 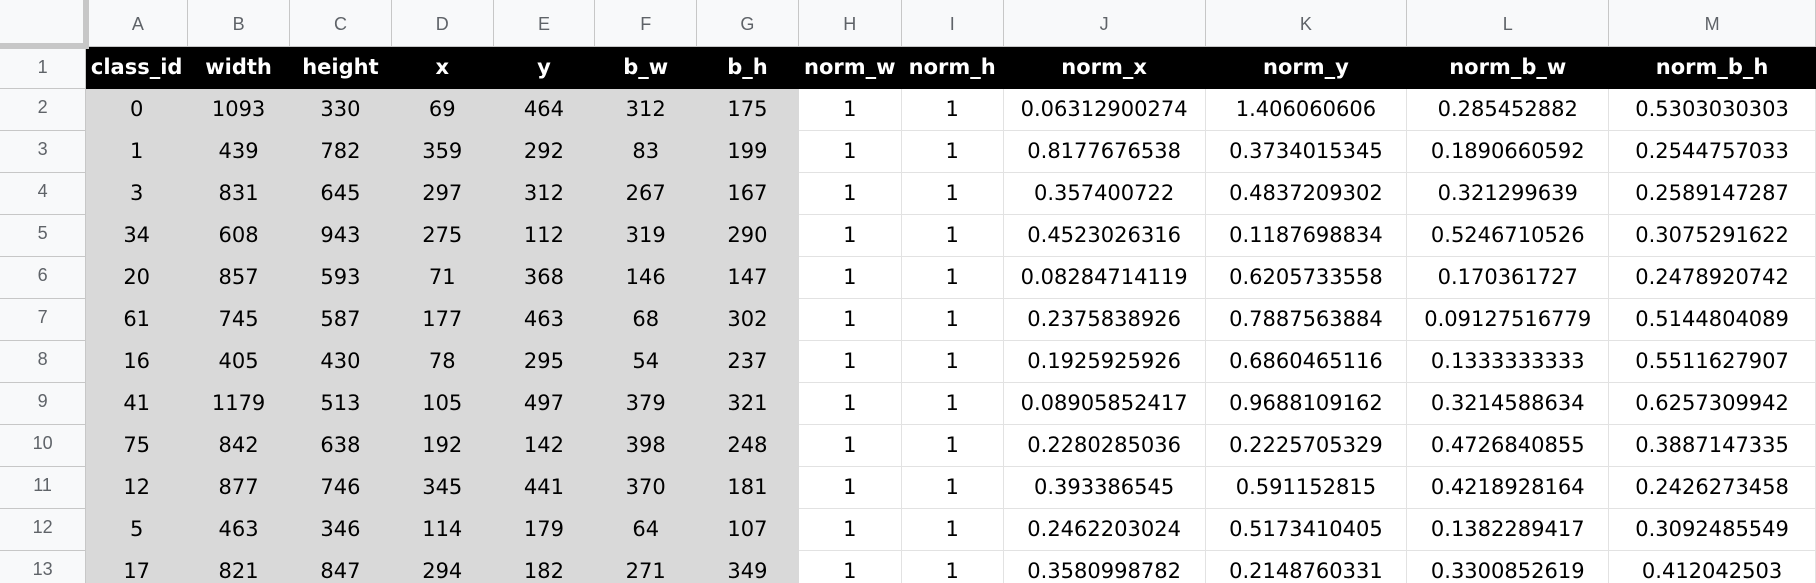 I want to click on grid-cell: 0.5173410405, so click(x=1306, y=529).